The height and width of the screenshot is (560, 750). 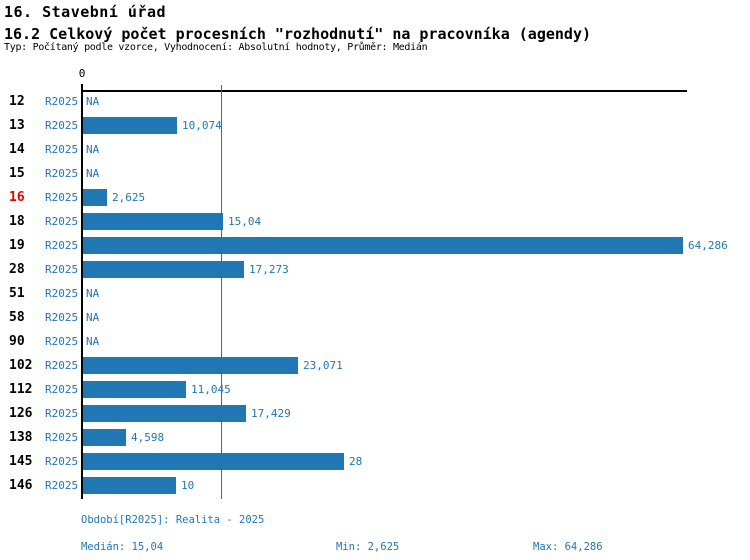 What do you see at coordinates (375, 461) in the screenshot?
I see `bar-row: 145 R2025 28` at bounding box center [375, 461].